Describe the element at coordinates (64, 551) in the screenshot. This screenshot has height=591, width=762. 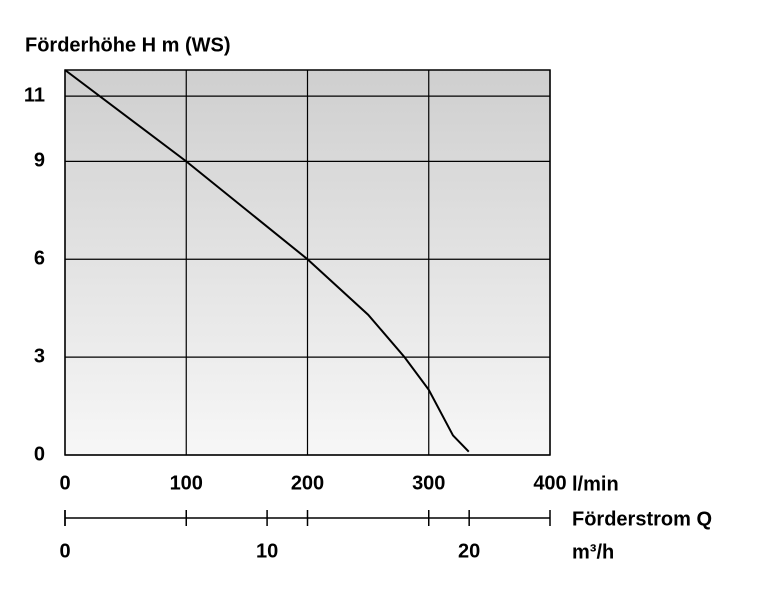
I see `x2-tick-label: 0` at that location.